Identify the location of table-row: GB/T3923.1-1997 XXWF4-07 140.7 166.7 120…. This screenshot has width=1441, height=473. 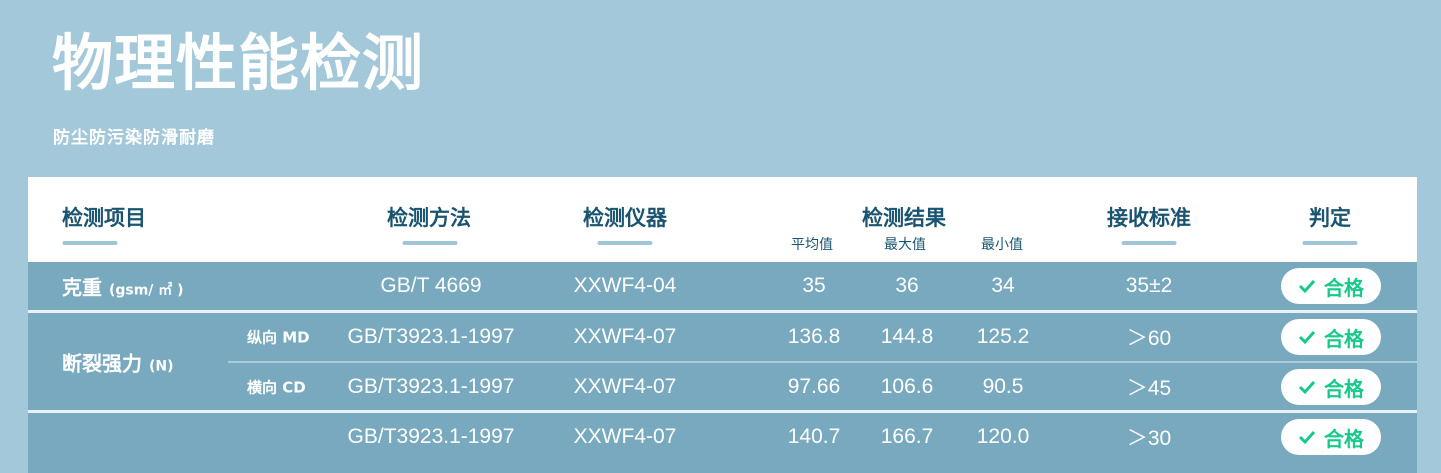
(722, 443).